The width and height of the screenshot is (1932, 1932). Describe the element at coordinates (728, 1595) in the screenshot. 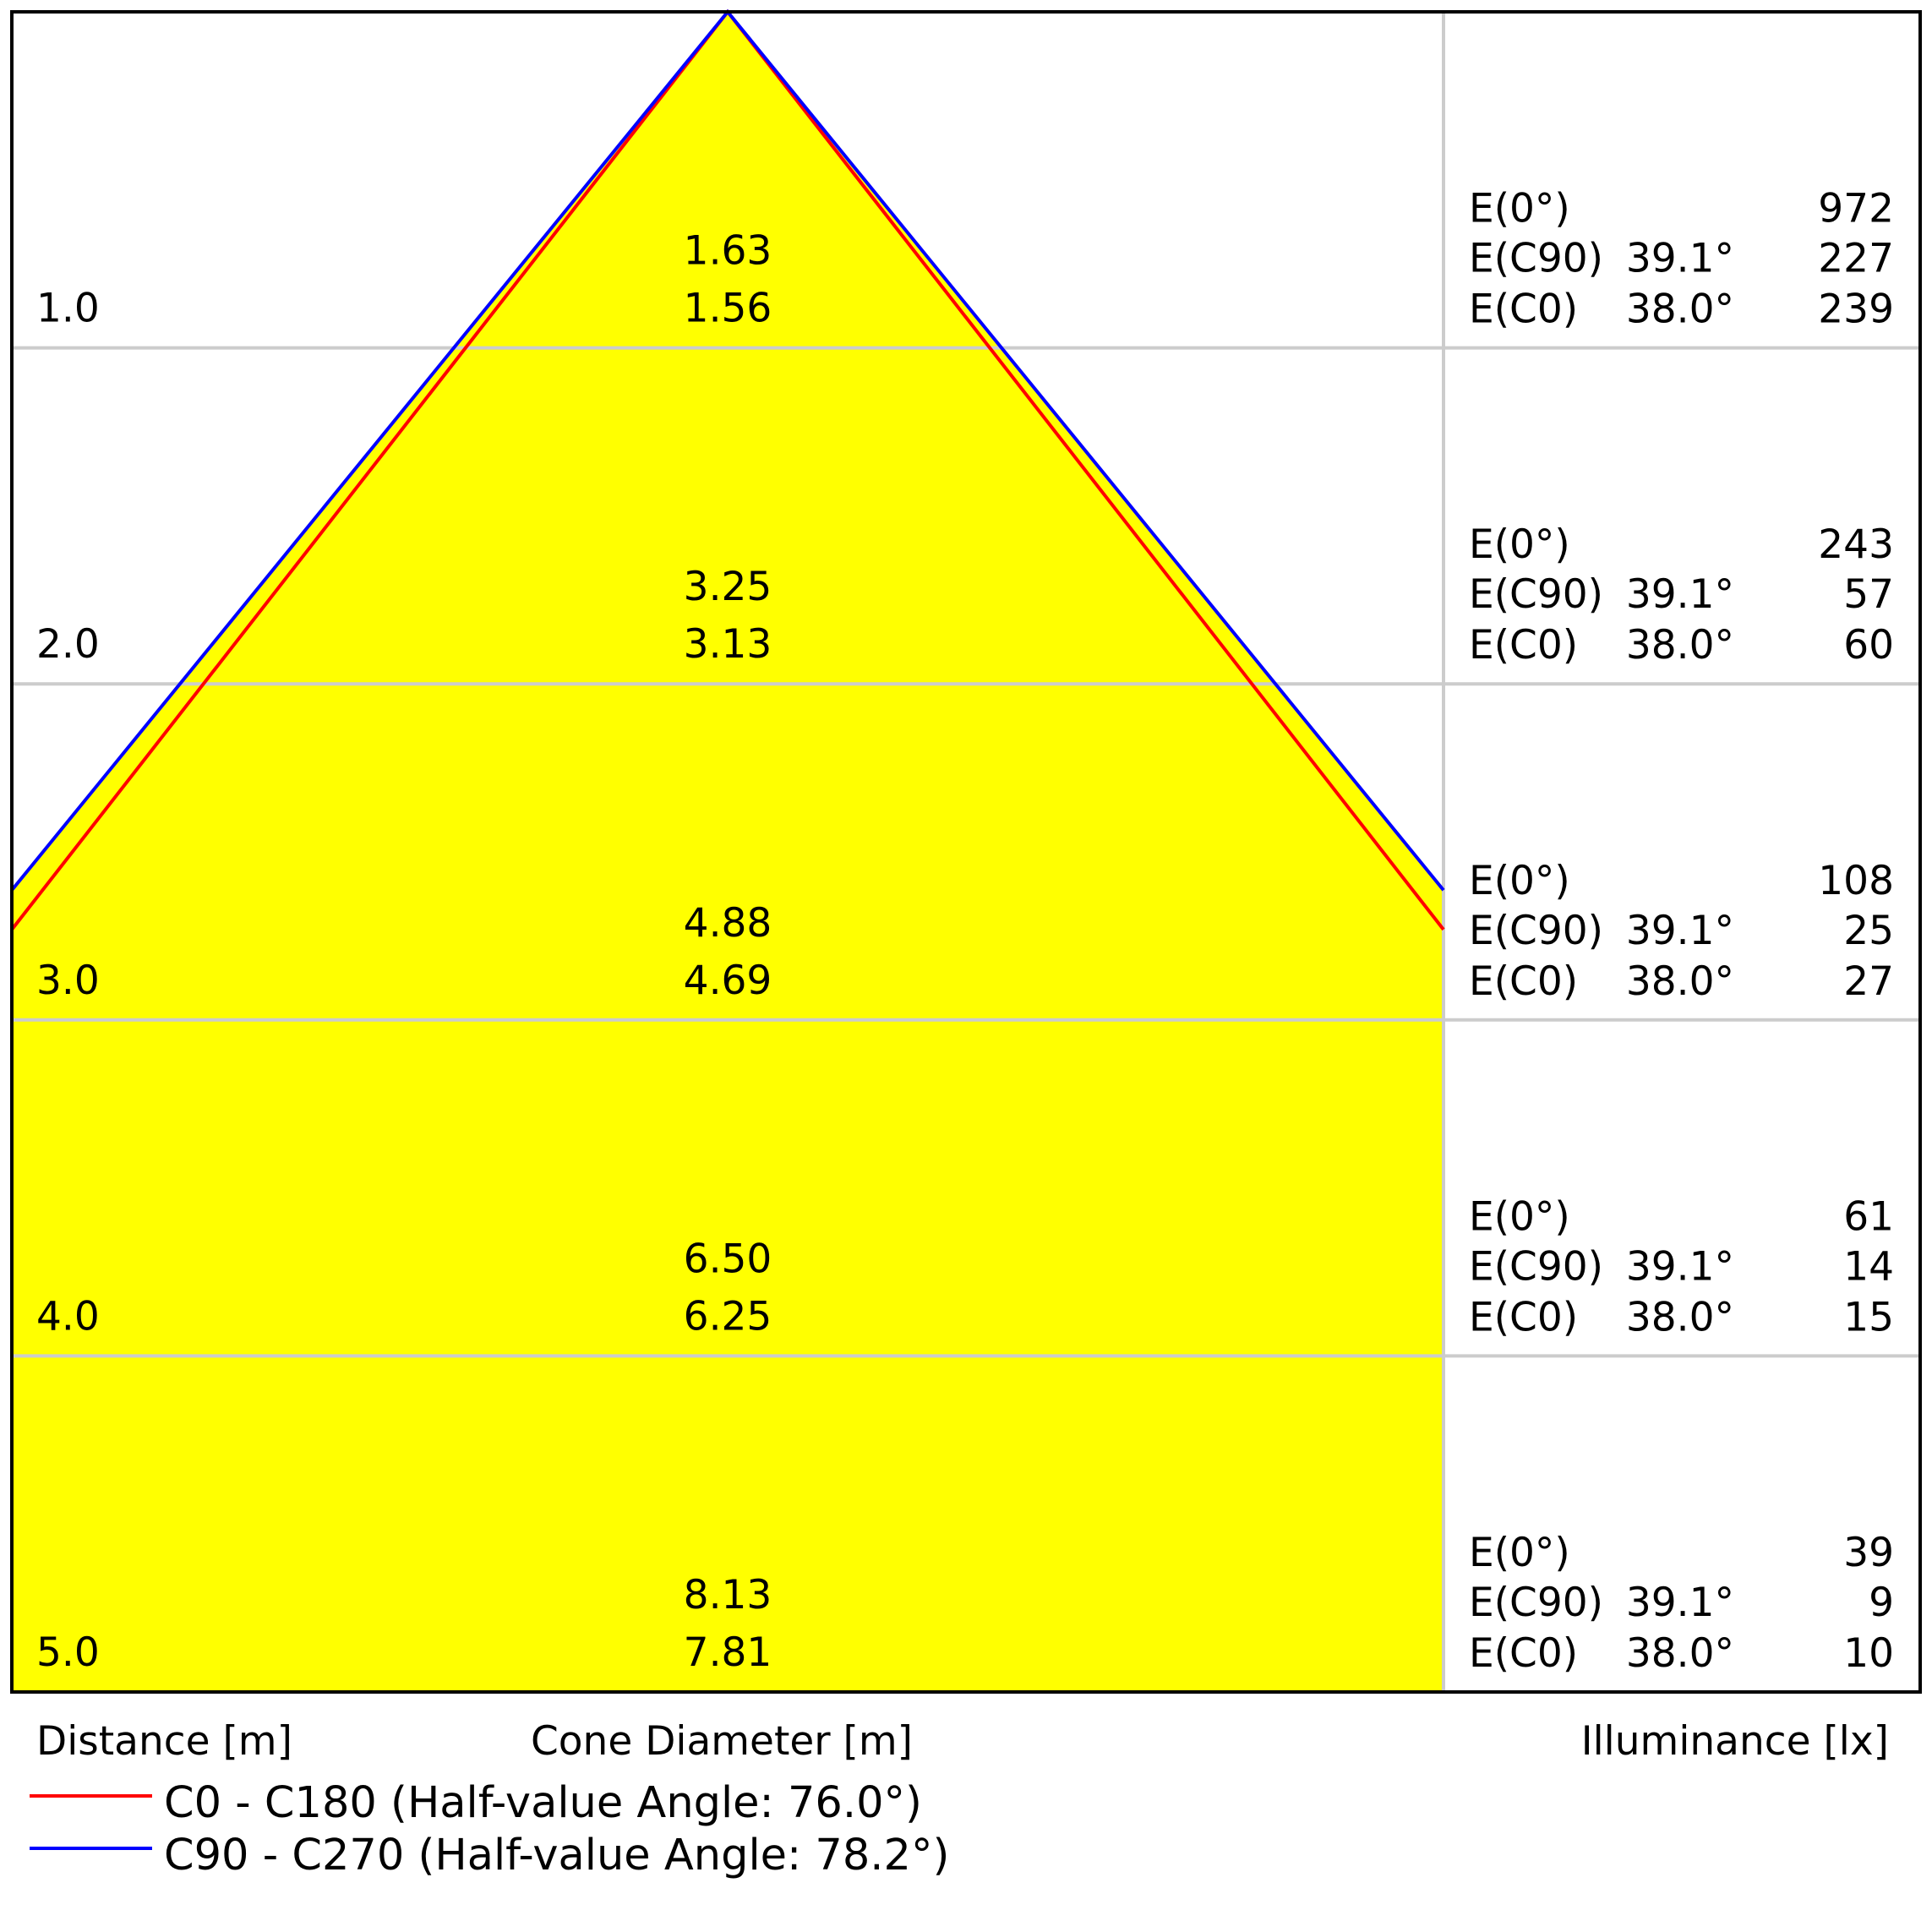

I see `diameter-label-c90-c270: 8.13` at that location.